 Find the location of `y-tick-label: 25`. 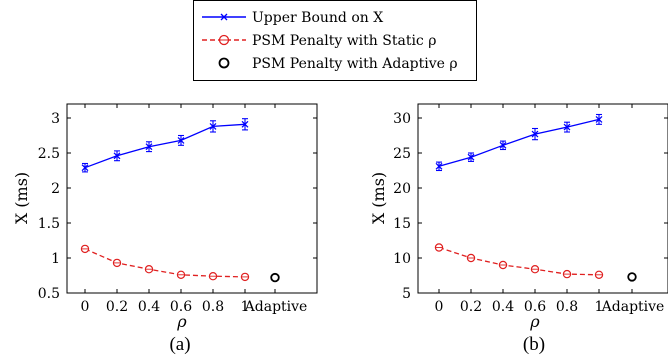

y-tick-label: 25 is located at coordinates (402, 154).